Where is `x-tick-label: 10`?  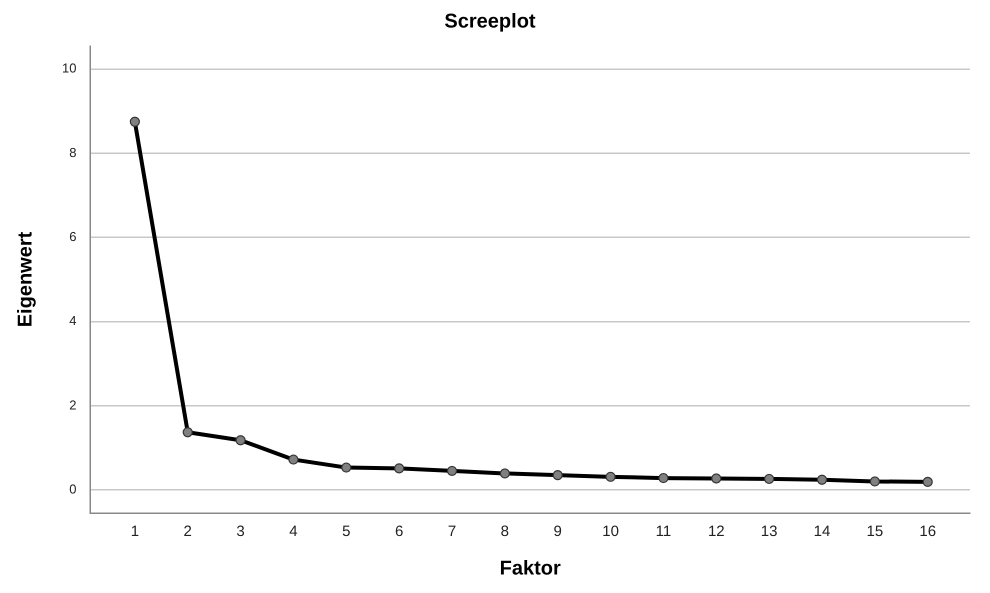
x-tick-label: 10 is located at coordinates (610, 531).